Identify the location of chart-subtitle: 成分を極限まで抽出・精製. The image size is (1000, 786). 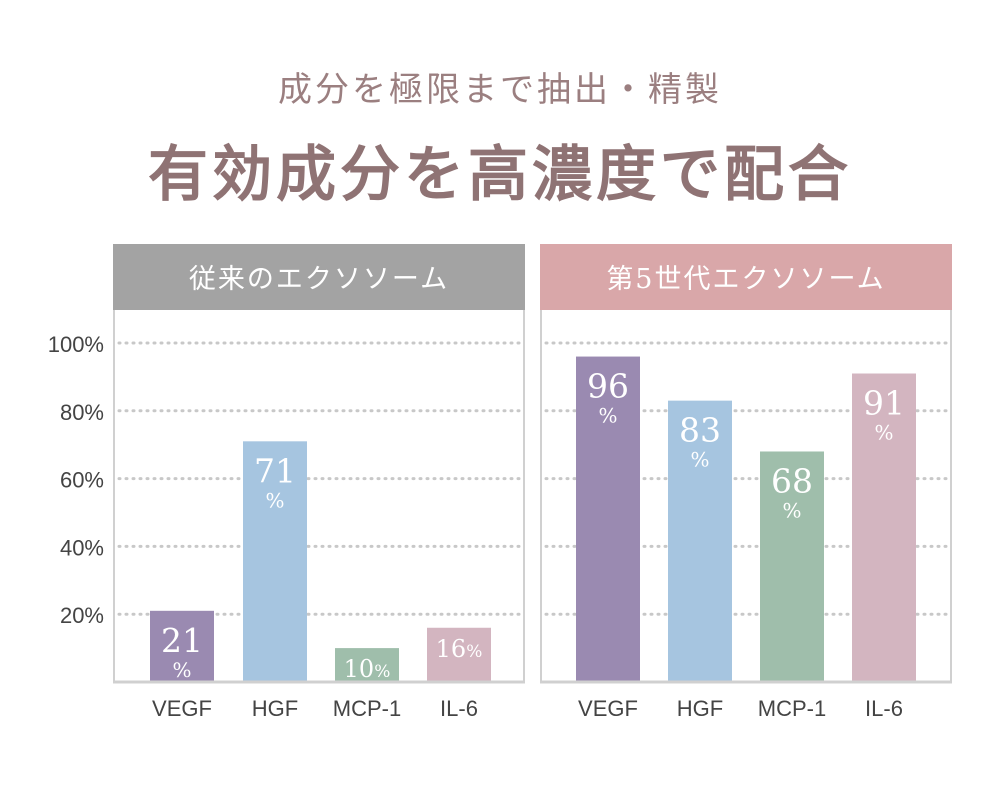
(500, 90).